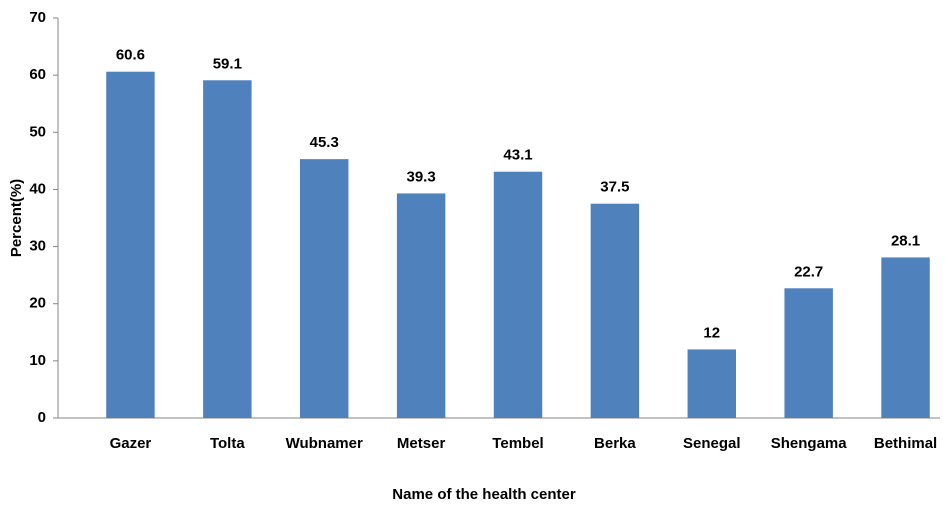 The height and width of the screenshot is (514, 946). Describe the element at coordinates (37, 17) in the screenshot. I see `y-tick-label: 70` at that location.